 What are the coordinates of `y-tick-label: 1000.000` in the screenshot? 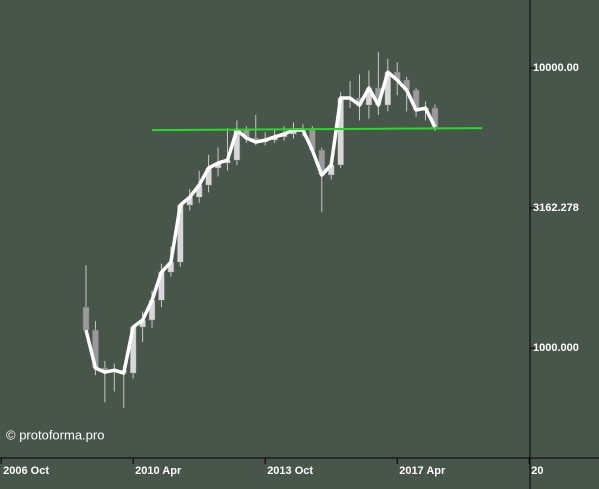 It's located at (556, 348).